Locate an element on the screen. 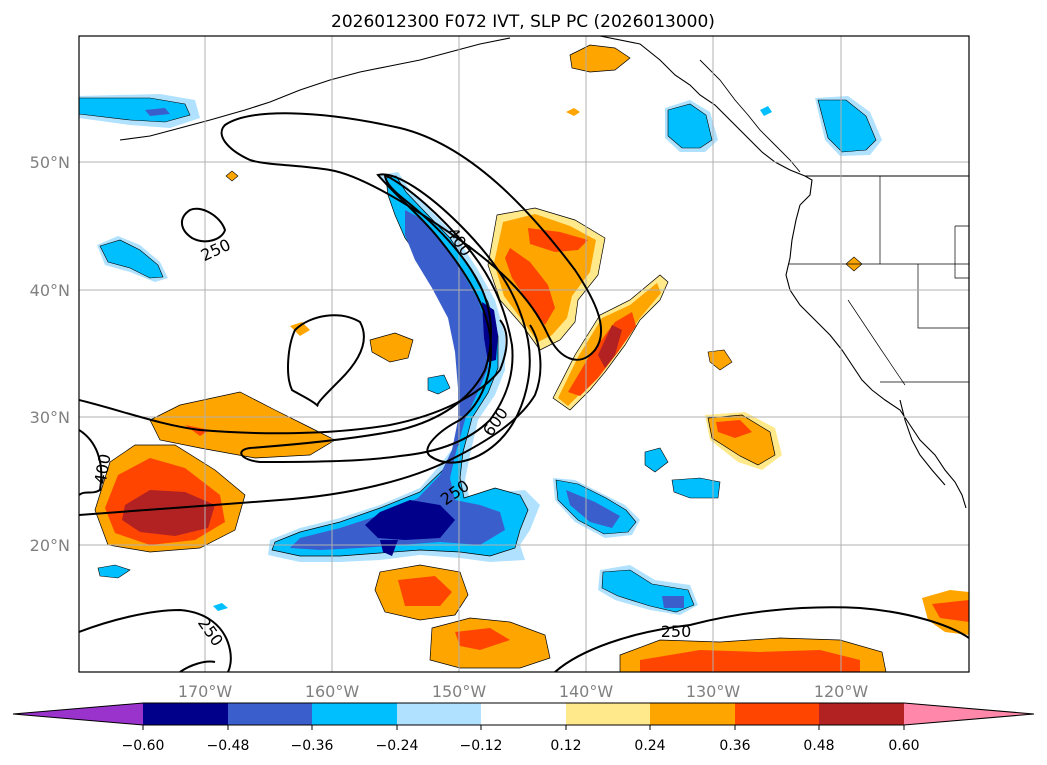  colorbar-tick-label: −0.12 is located at coordinates (481, 746).